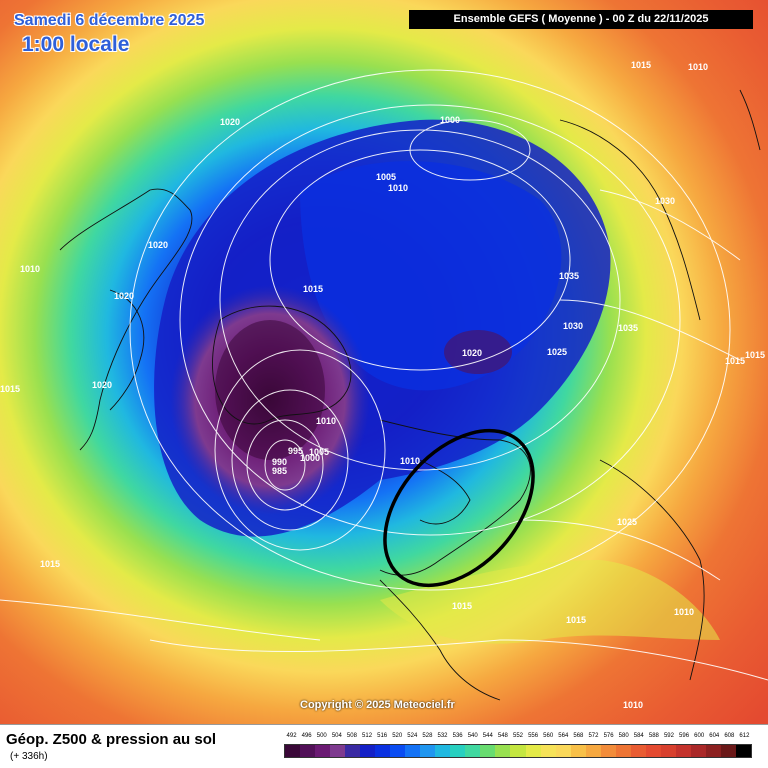 The height and width of the screenshot is (768, 768). Describe the element at coordinates (321, 736) in the screenshot. I see `scale-label: 500` at that location.